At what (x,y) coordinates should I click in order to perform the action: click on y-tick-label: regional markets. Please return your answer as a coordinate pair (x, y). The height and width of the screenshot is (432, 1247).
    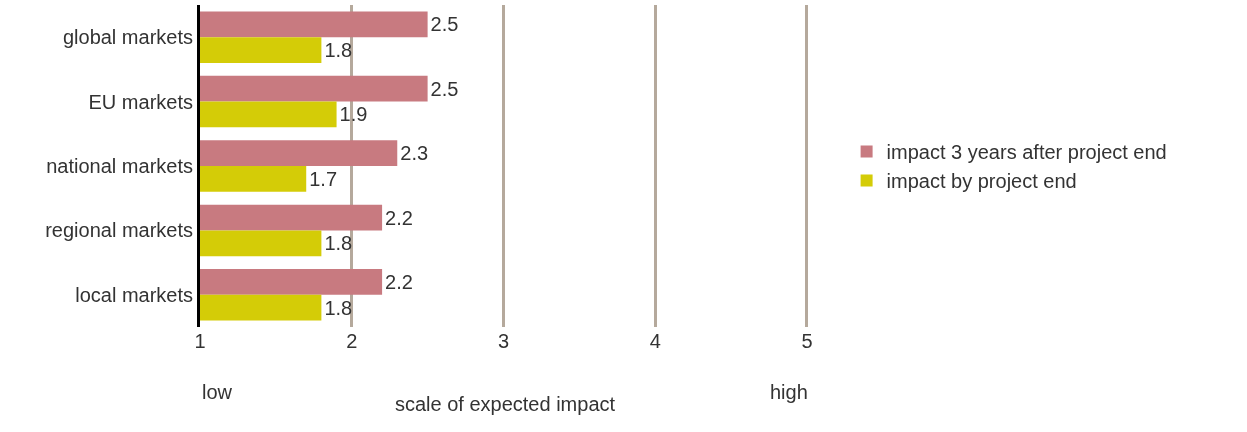
    Looking at the image, I should click on (119, 230).